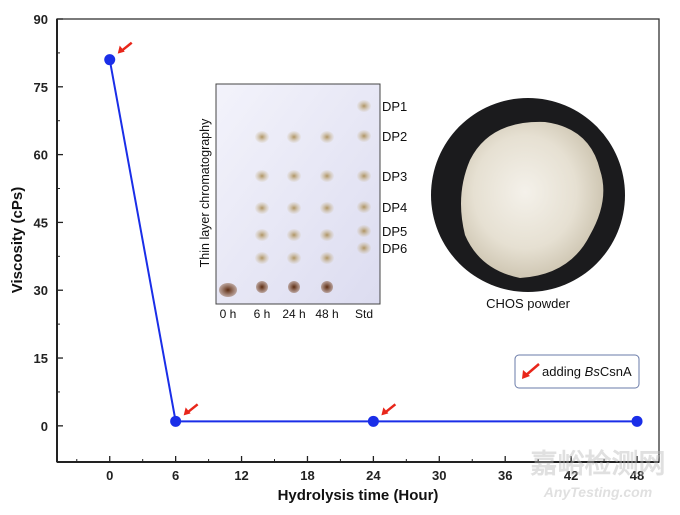 This screenshot has height=515, width=680. Describe the element at coordinates (326, 314) in the screenshot. I see `tlc-lane-label: 48 h` at that location.